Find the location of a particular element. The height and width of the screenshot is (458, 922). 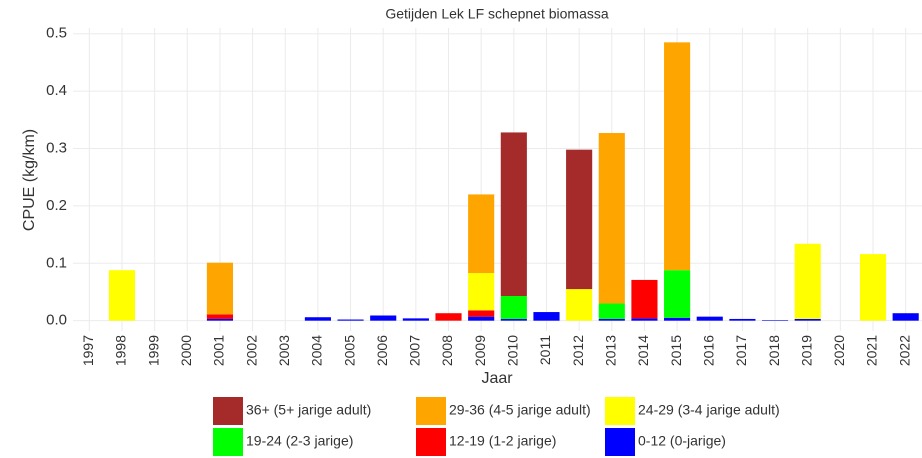

x-tick-label: 2018 is located at coordinates (774, 350).